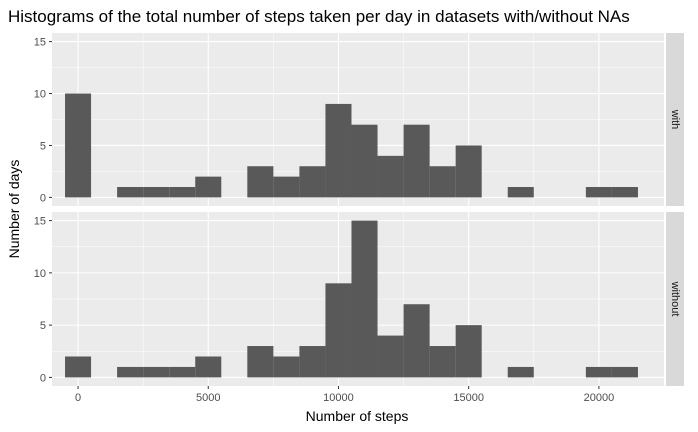  I want to click on x-tick-label: 15000, so click(468, 398).